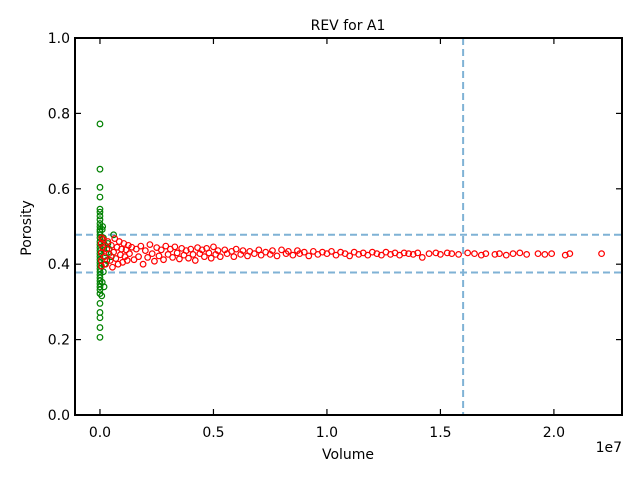  Describe the element at coordinates (440, 433) in the screenshot. I see `x-tick-label: 1.5` at that location.